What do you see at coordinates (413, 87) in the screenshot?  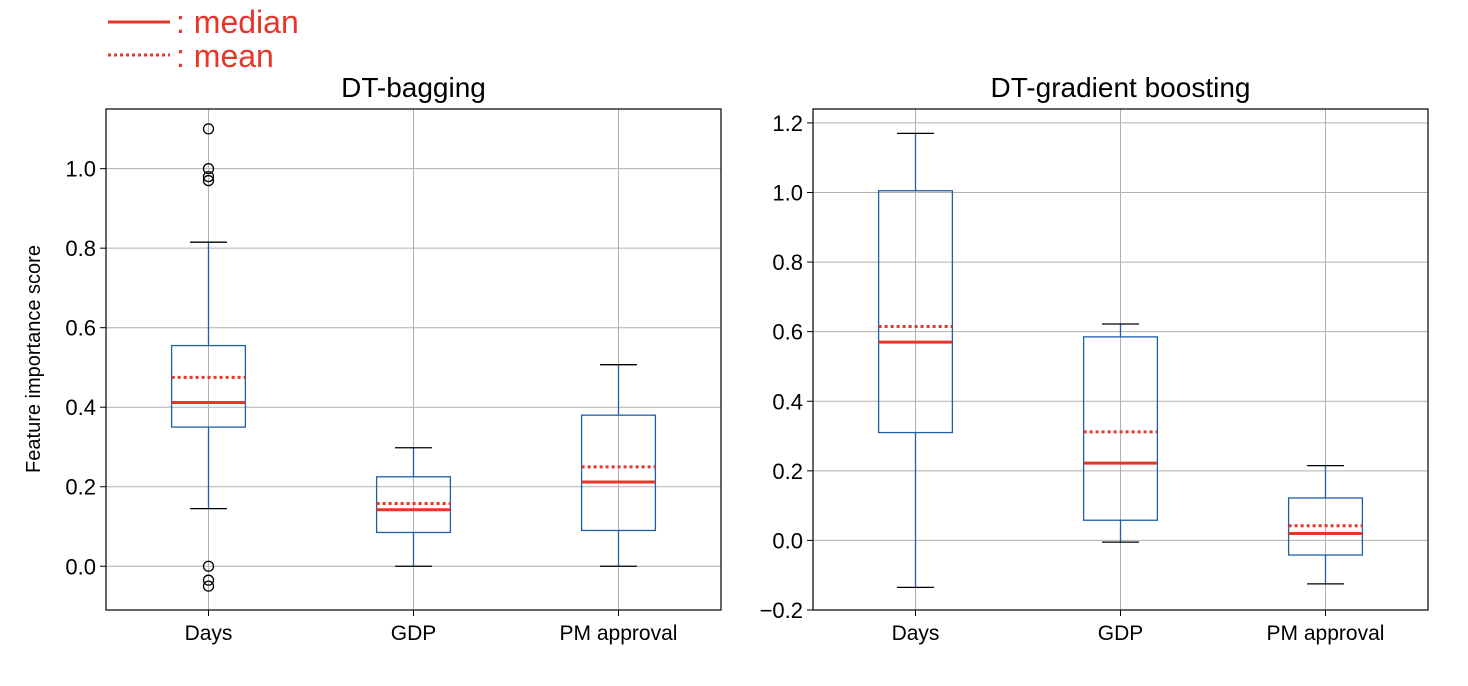 I see `chart-title: DT-bagging` at bounding box center [413, 87].